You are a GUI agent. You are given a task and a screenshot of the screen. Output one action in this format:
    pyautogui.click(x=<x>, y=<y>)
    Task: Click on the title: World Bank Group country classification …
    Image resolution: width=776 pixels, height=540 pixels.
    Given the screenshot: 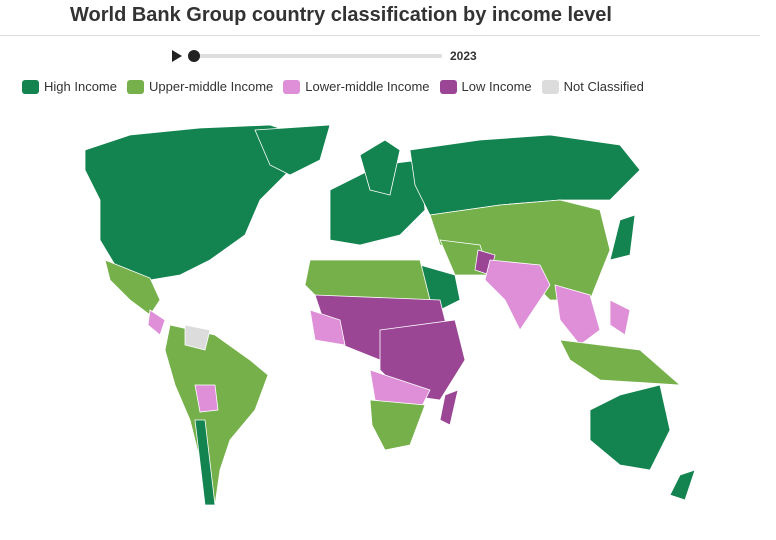 What is the action you would take?
    pyautogui.click(x=341, y=15)
    